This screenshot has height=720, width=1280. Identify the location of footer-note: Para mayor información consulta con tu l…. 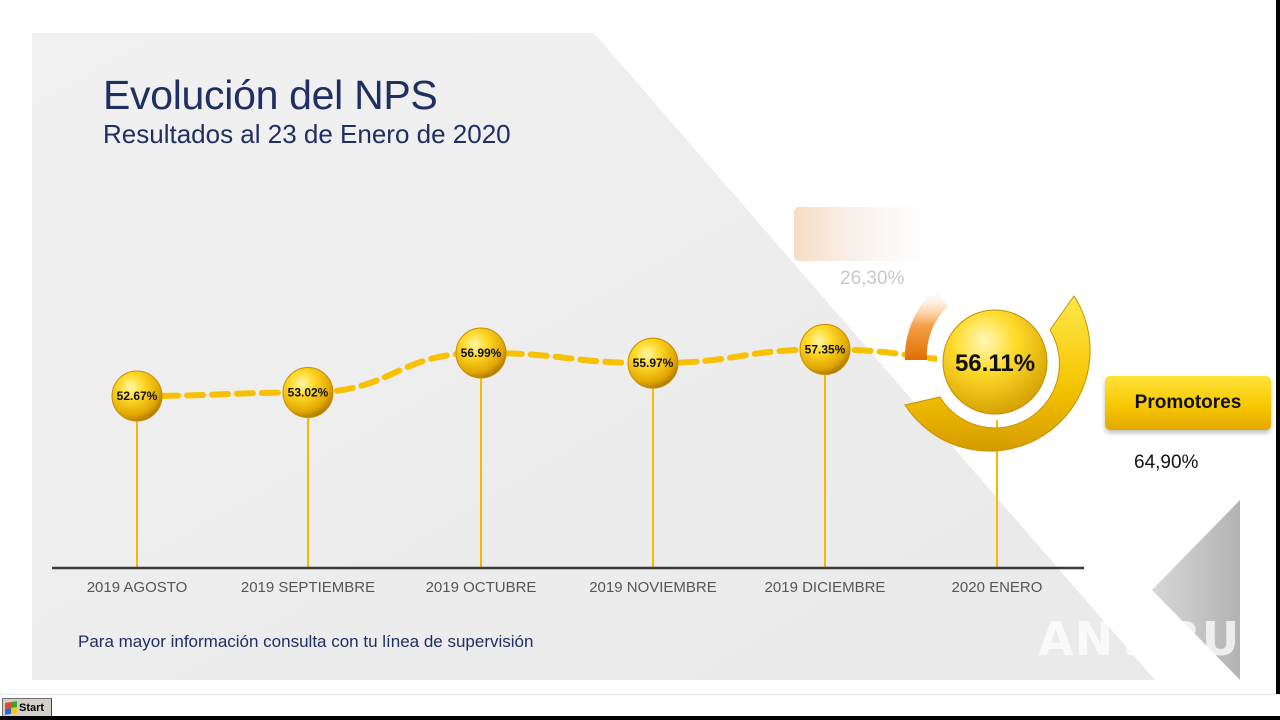
(306, 641).